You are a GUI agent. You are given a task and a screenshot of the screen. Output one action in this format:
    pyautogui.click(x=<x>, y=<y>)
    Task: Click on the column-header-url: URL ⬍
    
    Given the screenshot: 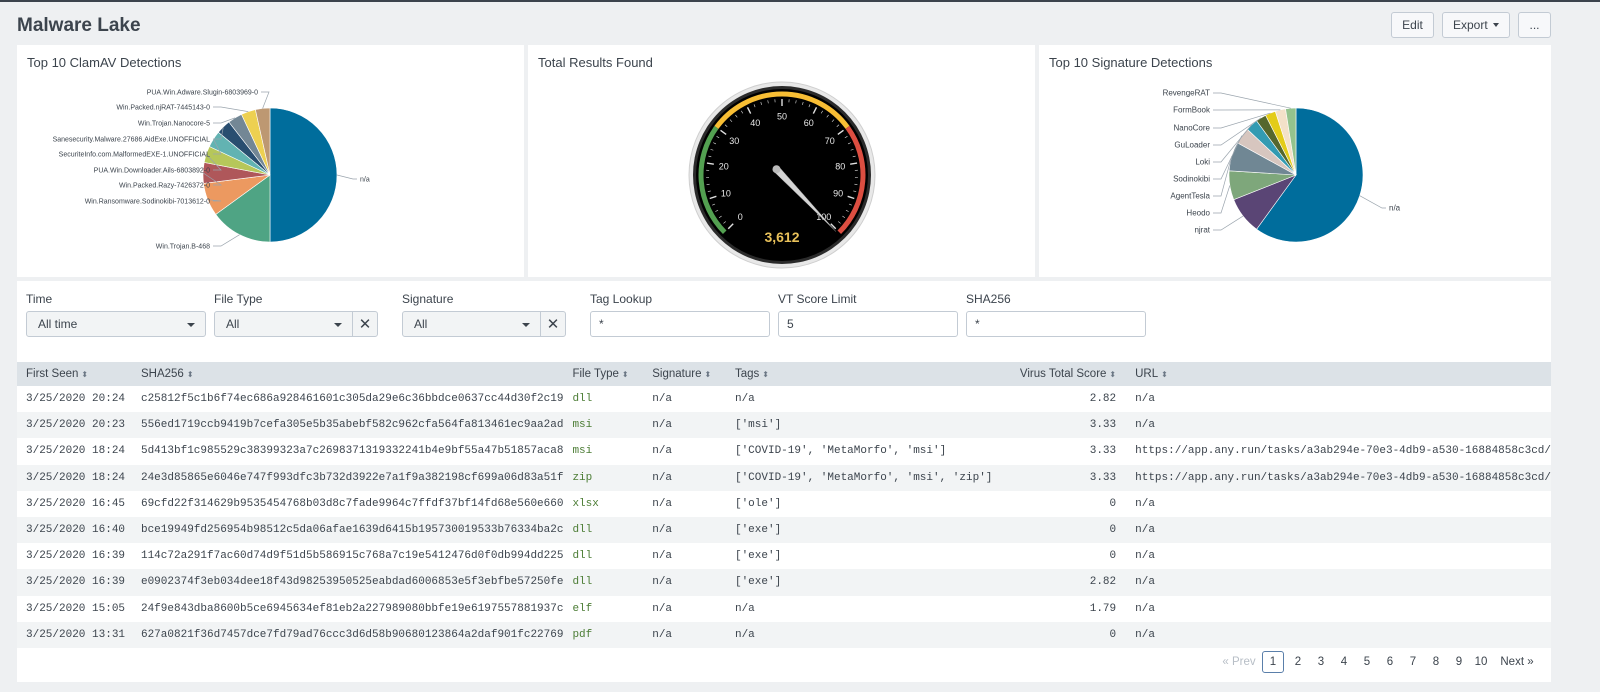 What is the action you would take?
    pyautogui.click(x=1151, y=374)
    